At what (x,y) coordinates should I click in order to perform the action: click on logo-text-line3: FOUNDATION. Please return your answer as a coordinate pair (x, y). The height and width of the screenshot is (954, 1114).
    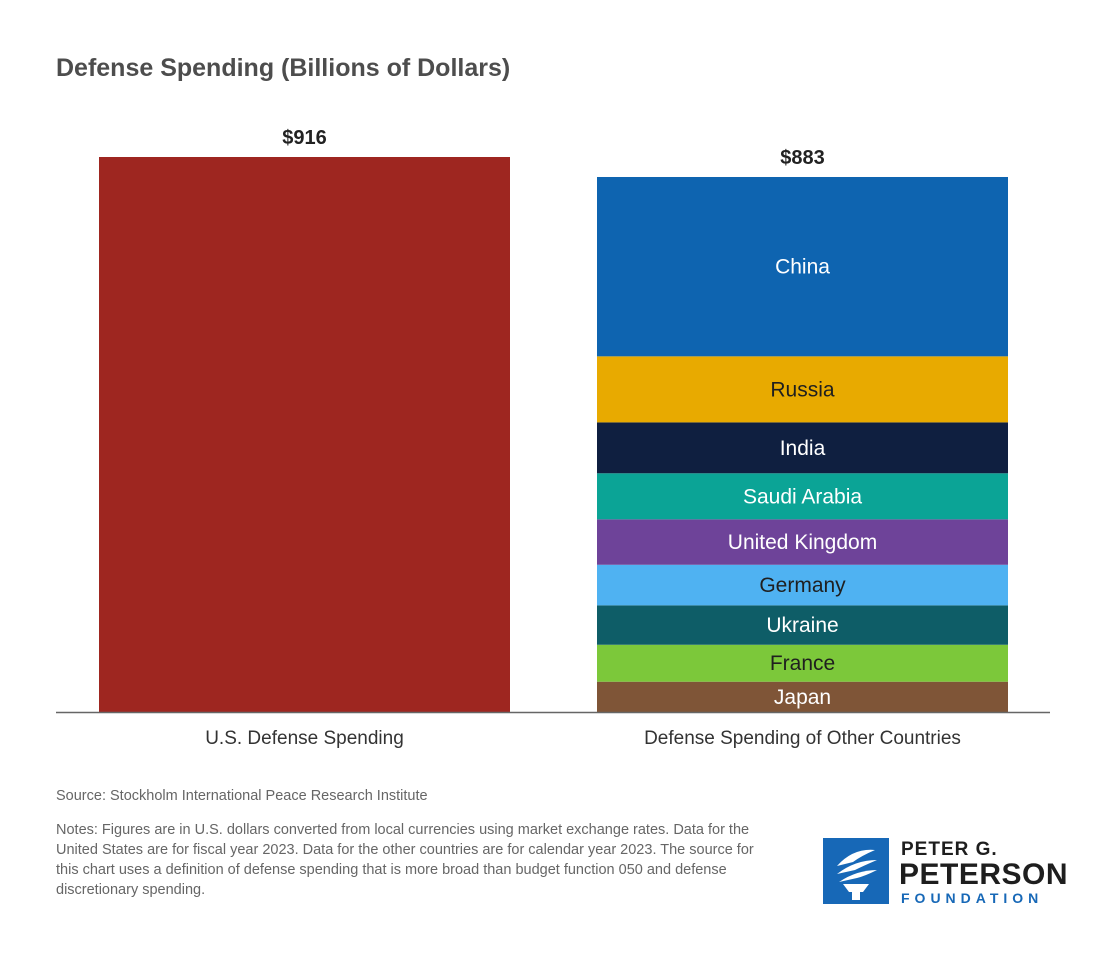
    Looking at the image, I should click on (972, 898).